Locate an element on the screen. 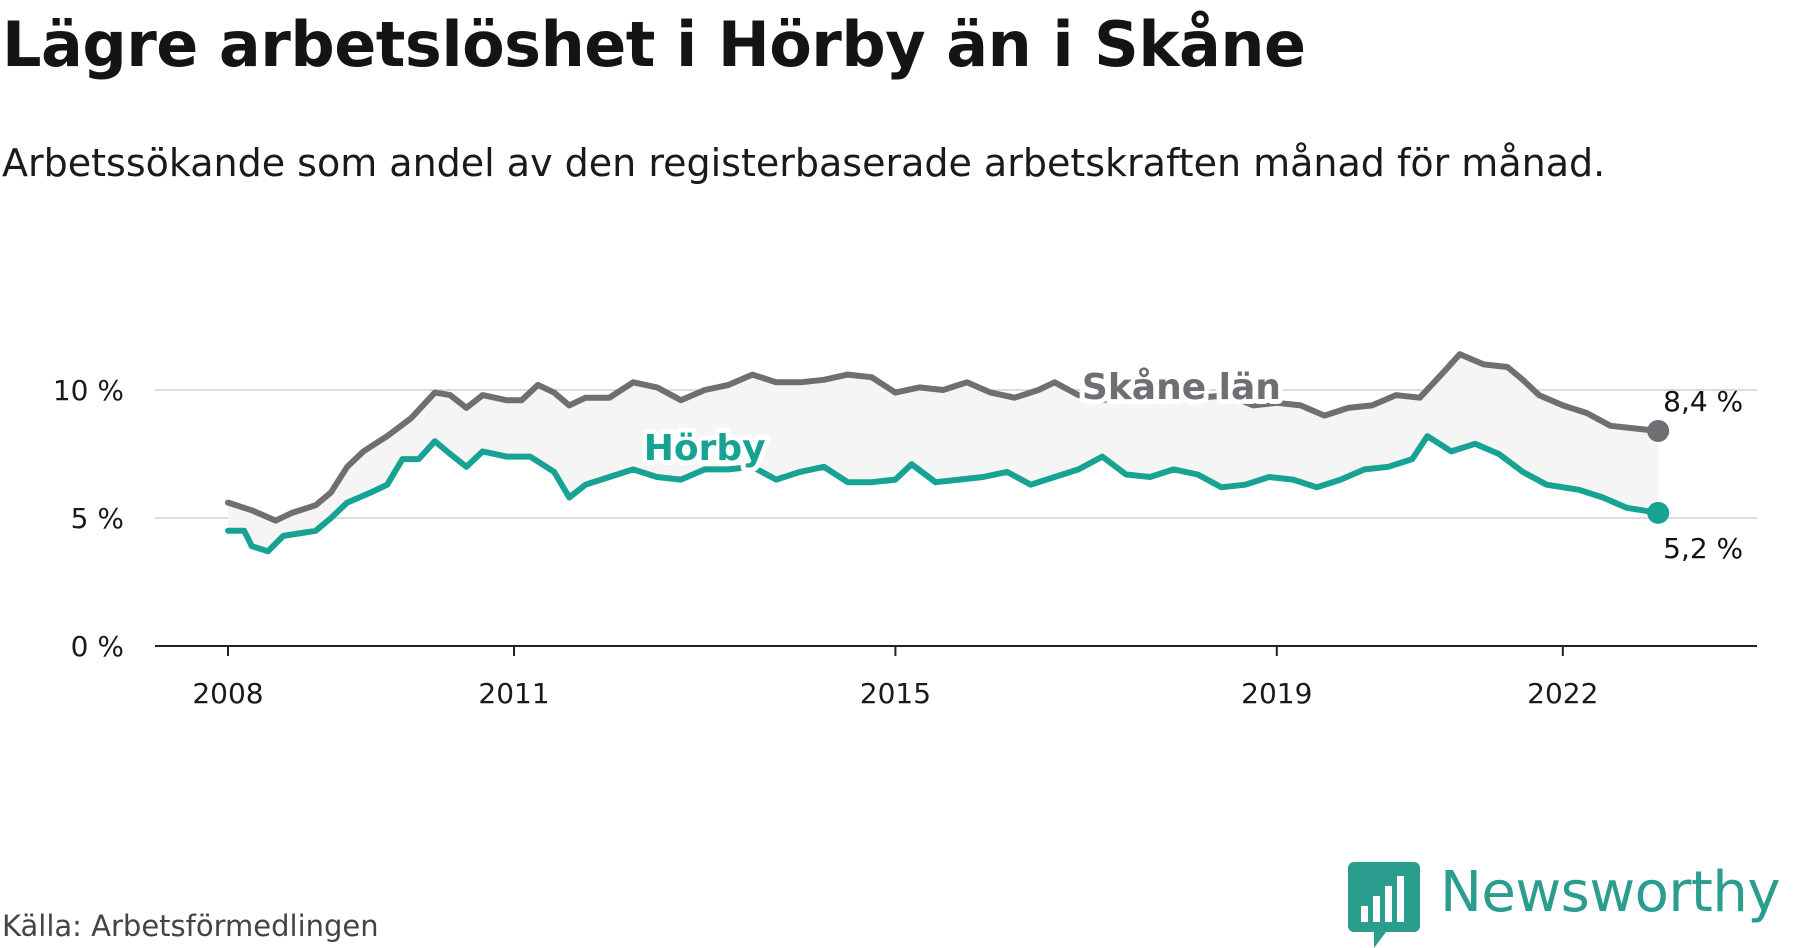  logo-wordmark: Newsworthy is located at coordinates (1610, 892).